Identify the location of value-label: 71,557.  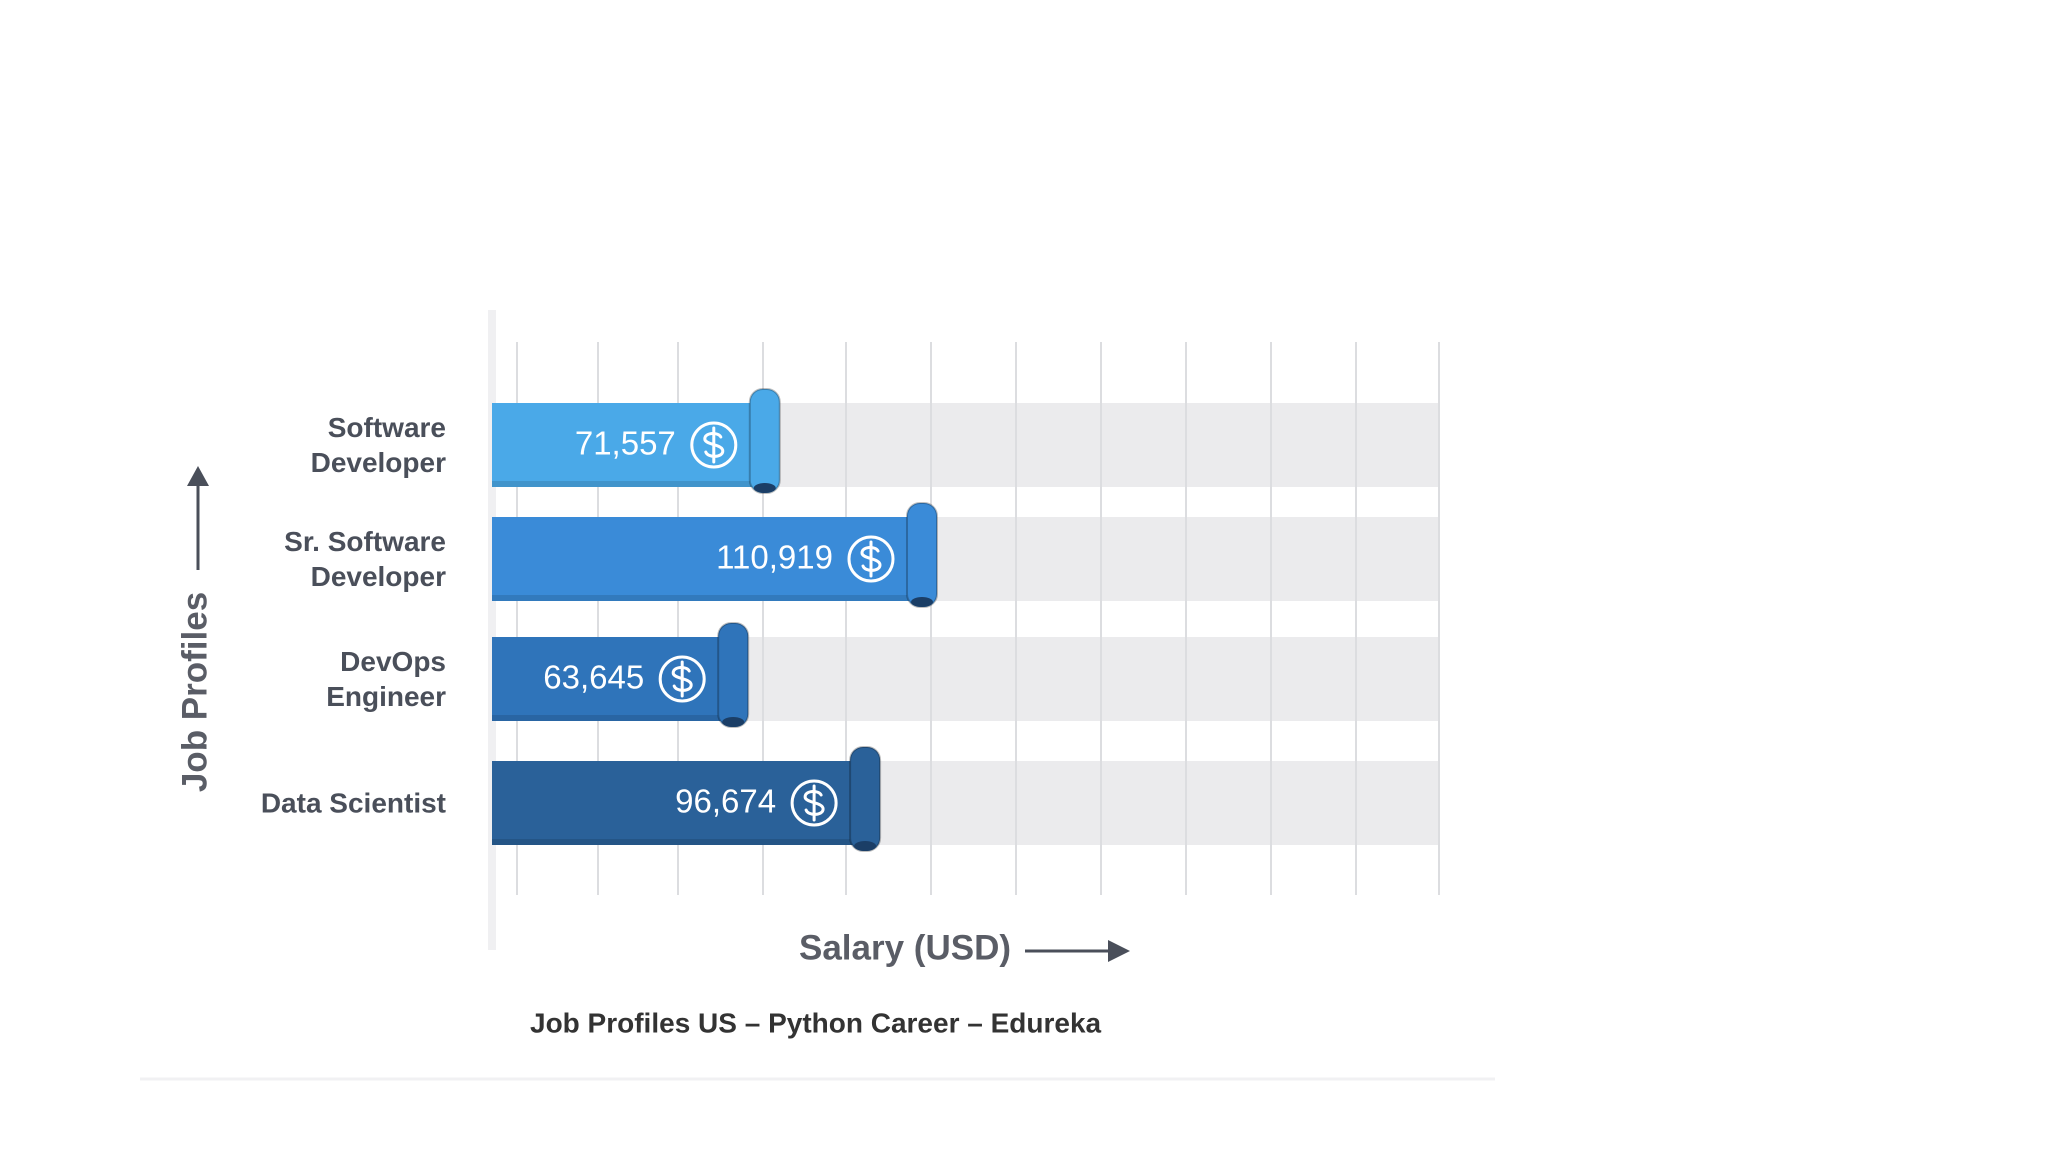
(625, 443).